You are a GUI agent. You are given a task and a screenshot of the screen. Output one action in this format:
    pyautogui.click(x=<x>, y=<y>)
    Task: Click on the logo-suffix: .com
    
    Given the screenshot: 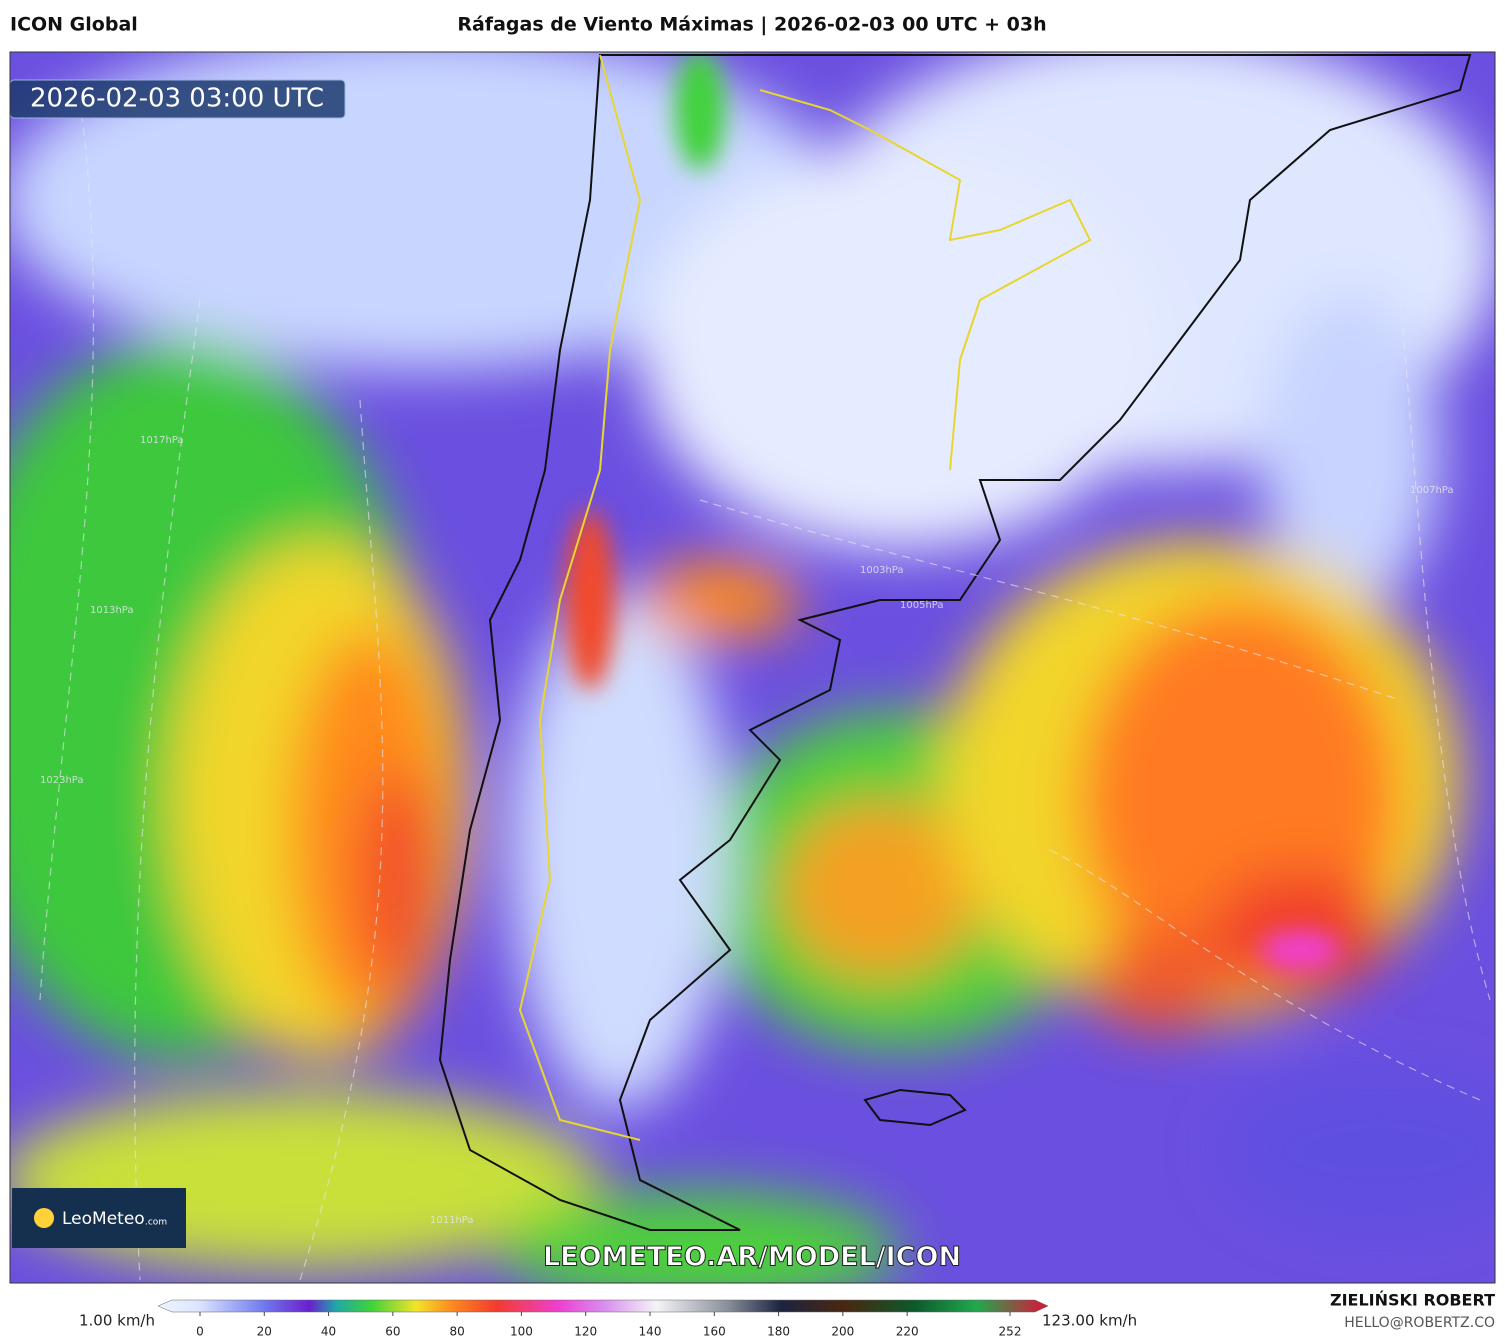 What is the action you would take?
    pyautogui.click(x=156, y=1223)
    